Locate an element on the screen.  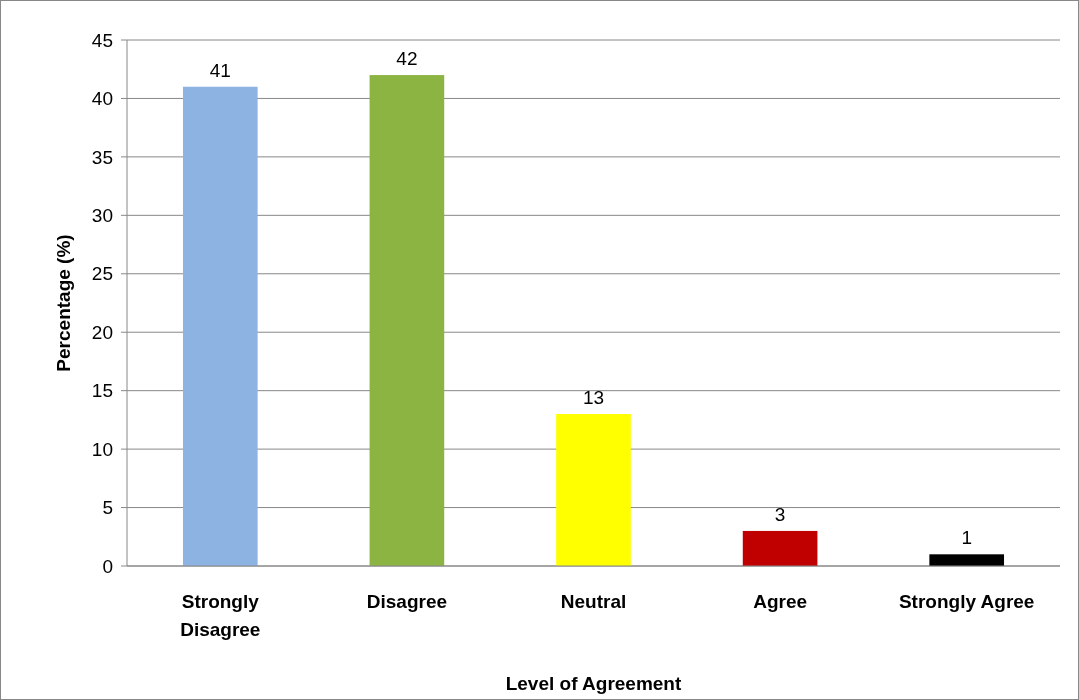
x-tick-label: Strongly Disagree is located at coordinates (220, 615).